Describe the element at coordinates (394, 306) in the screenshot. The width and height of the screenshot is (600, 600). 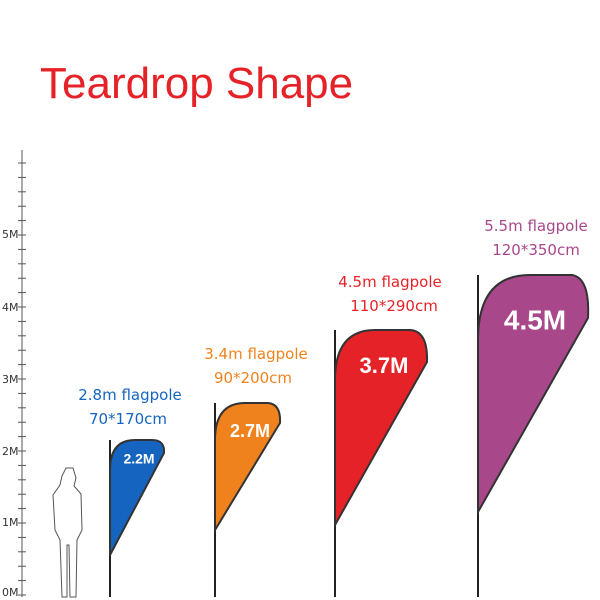
I see `size-text: 110*290cm` at that location.